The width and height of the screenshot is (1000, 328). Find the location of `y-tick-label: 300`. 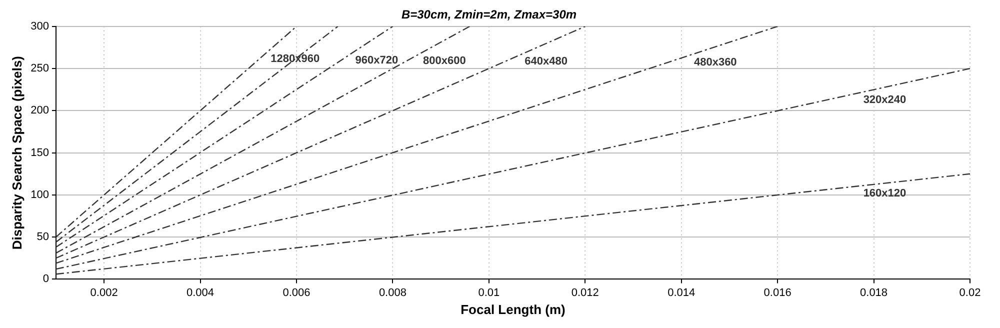

y-tick-label: 300 is located at coordinates (39, 26).